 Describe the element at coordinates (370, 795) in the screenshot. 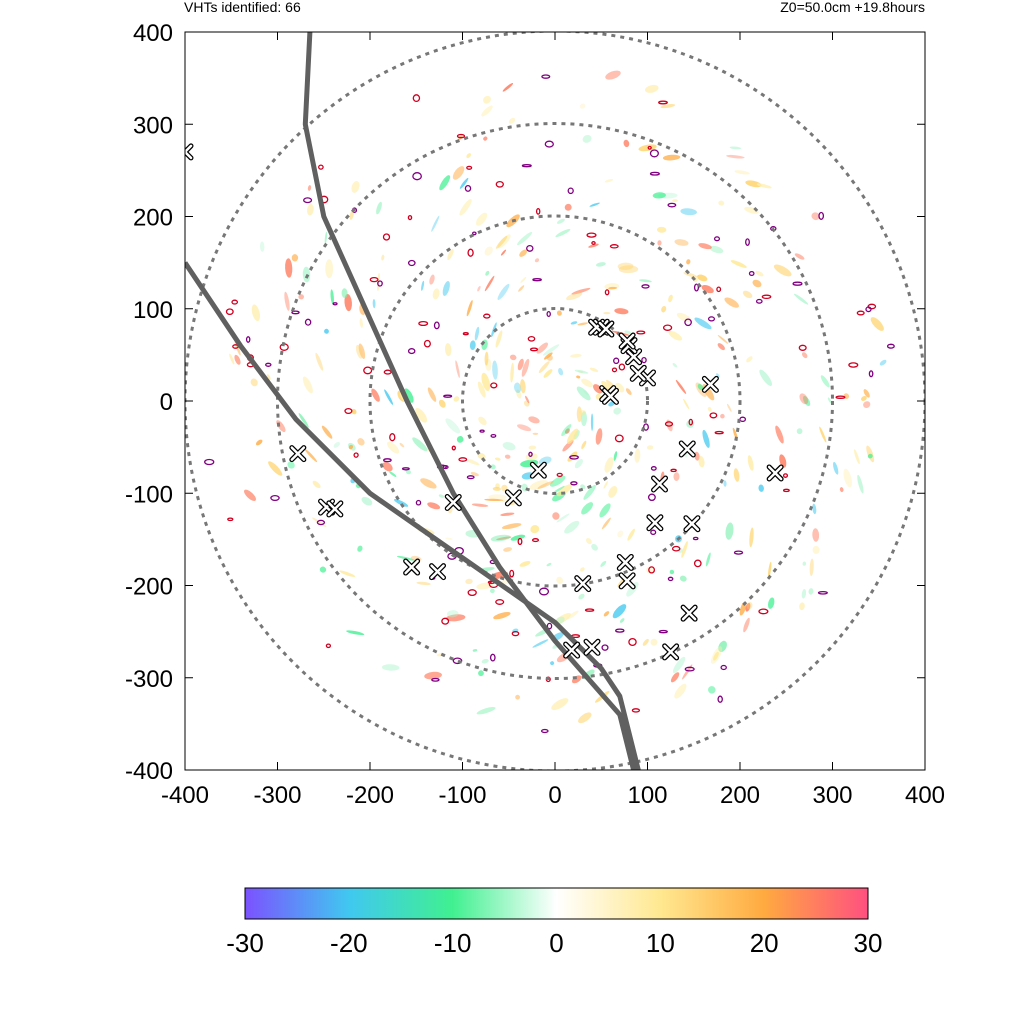

I see `x-tick-label: -200` at that location.